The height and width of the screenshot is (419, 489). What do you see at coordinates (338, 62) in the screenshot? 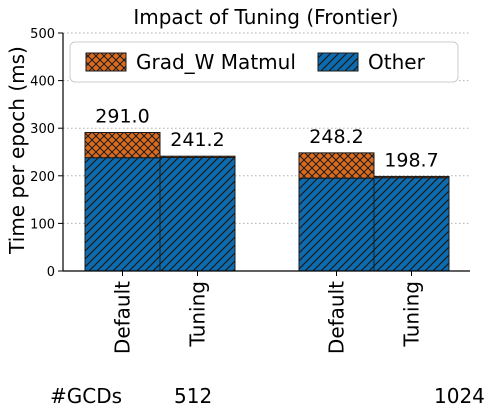
I see `legend-swatch-other` at bounding box center [338, 62].